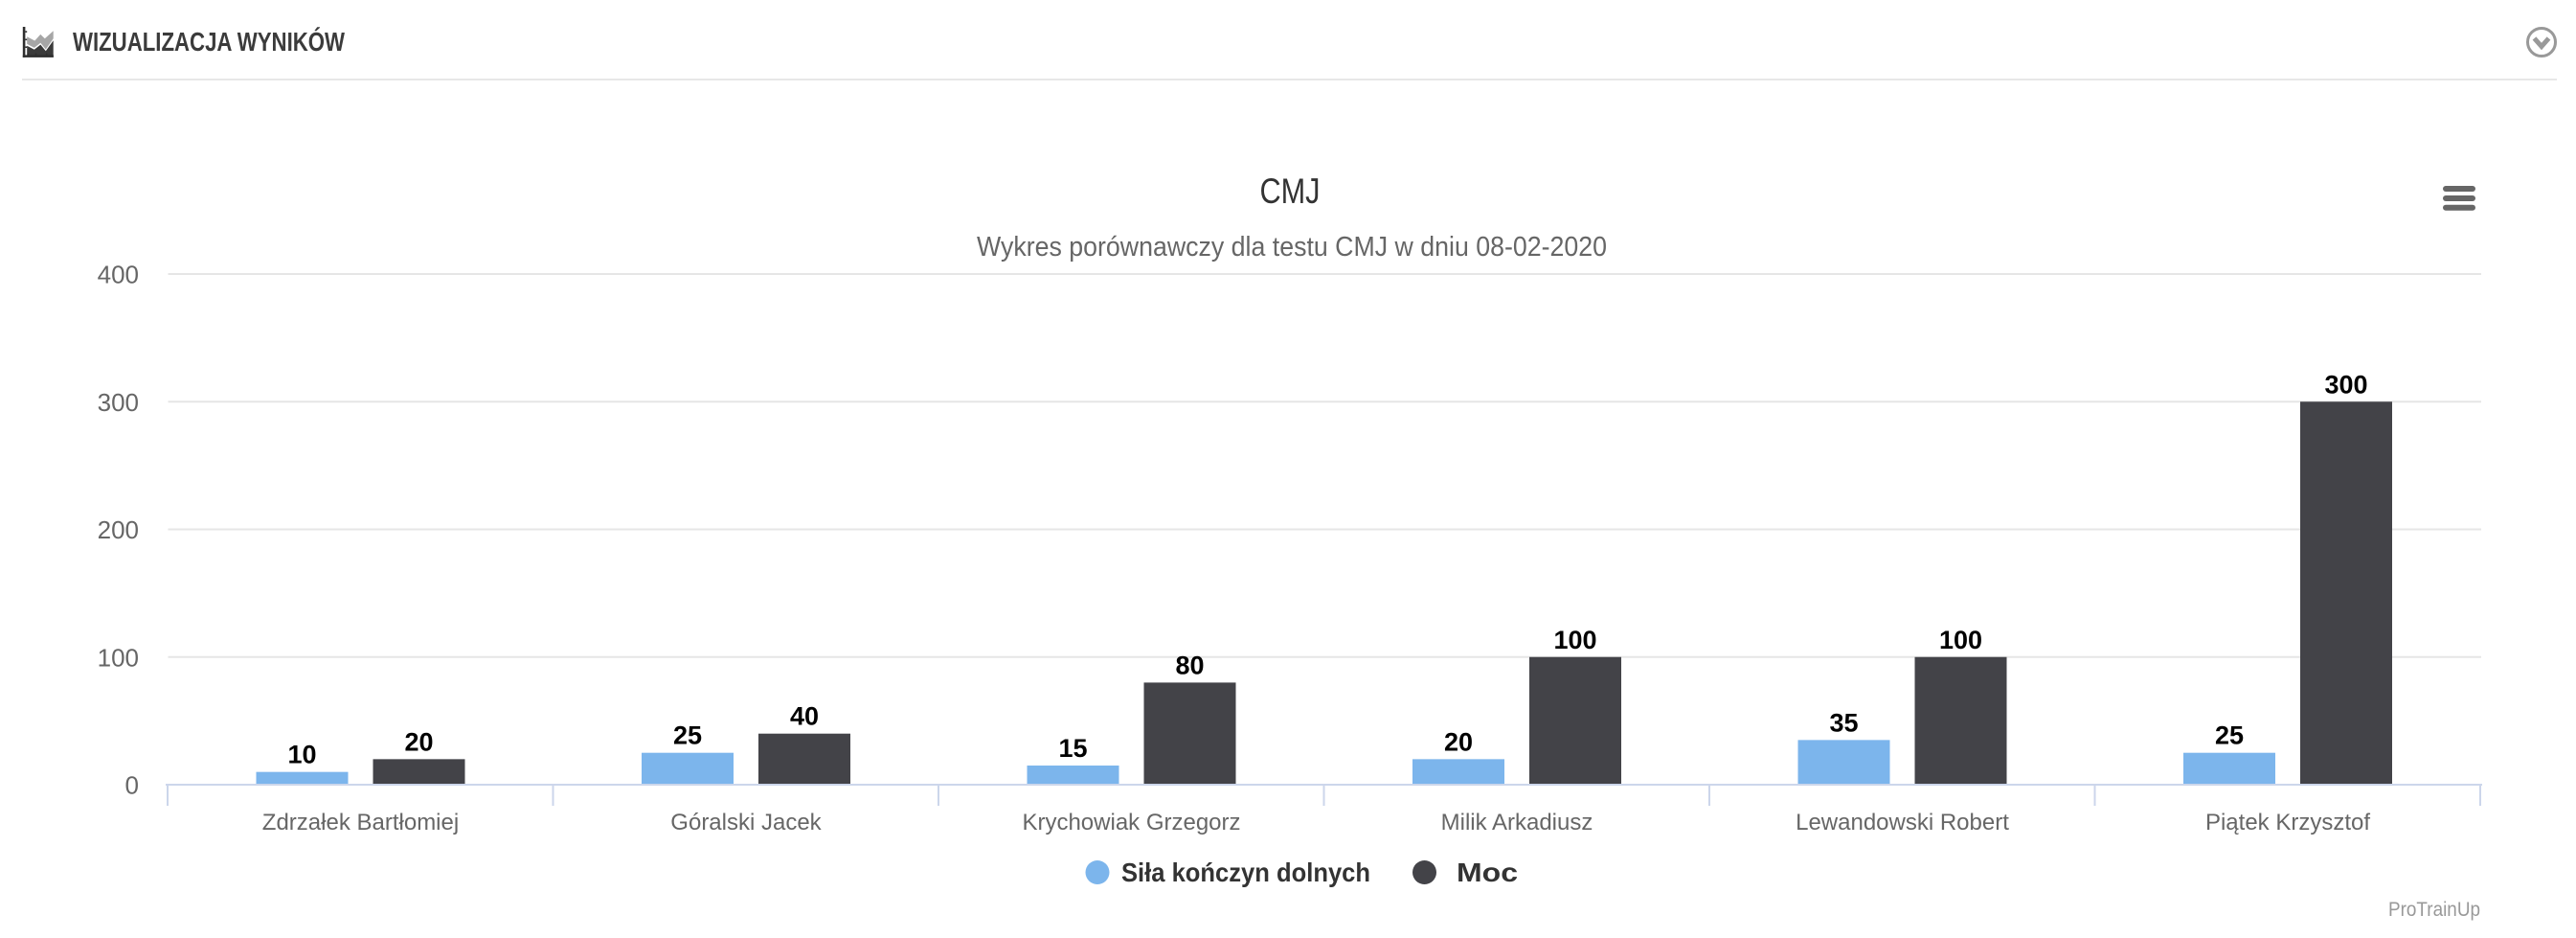 The image size is (2576, 938). Describe the element at coordinates (1902, 822) in the screenshot. I see `svg-text: Lewandowski Robert` at that location.